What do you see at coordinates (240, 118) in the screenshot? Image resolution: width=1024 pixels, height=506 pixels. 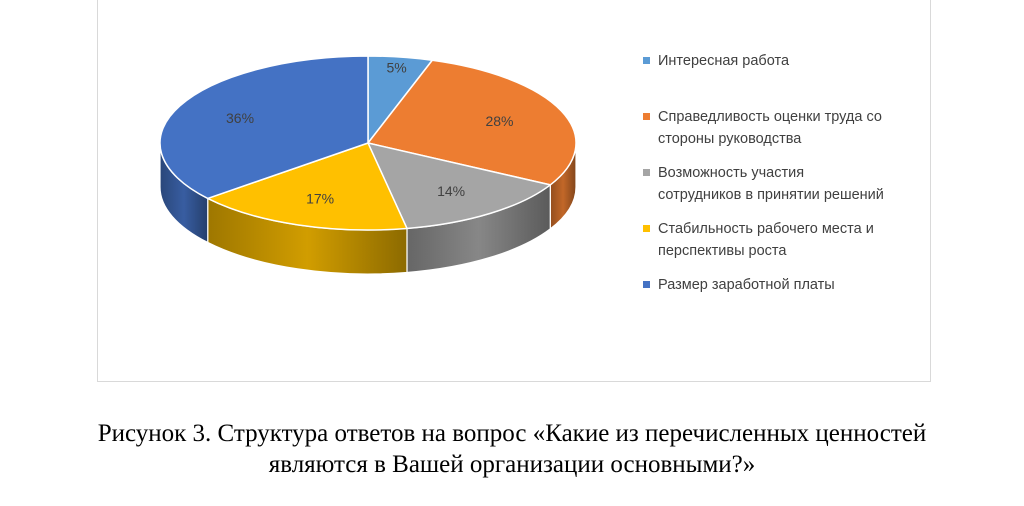 I see `data-label-4: 36%` at bounding box center [240, 118].